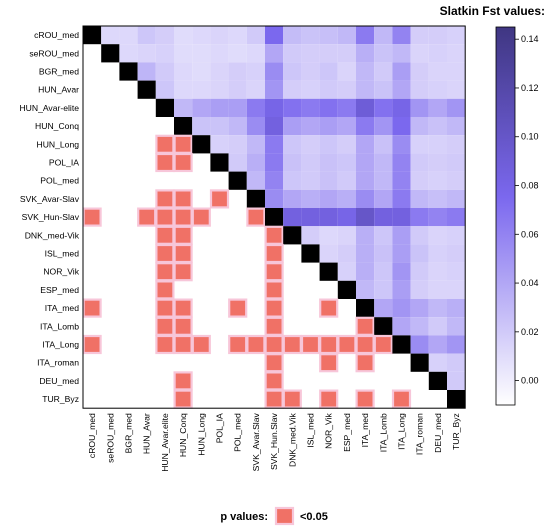 The height and width of the screenshot is (531, 550). I want to click on row-label: ISL_med, so click(62, 254).